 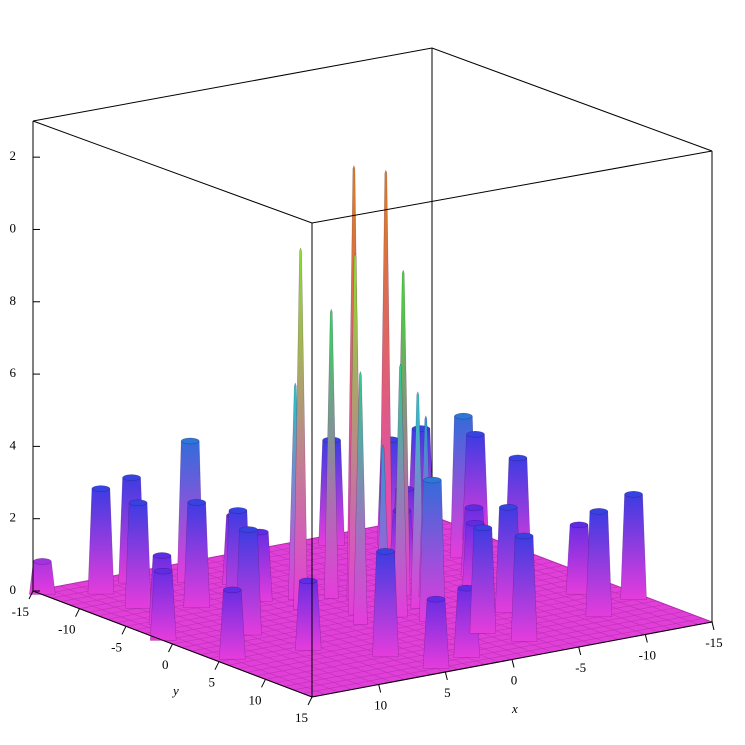 I want to click on x-tick-label: 5, so click(x=447, y=692).